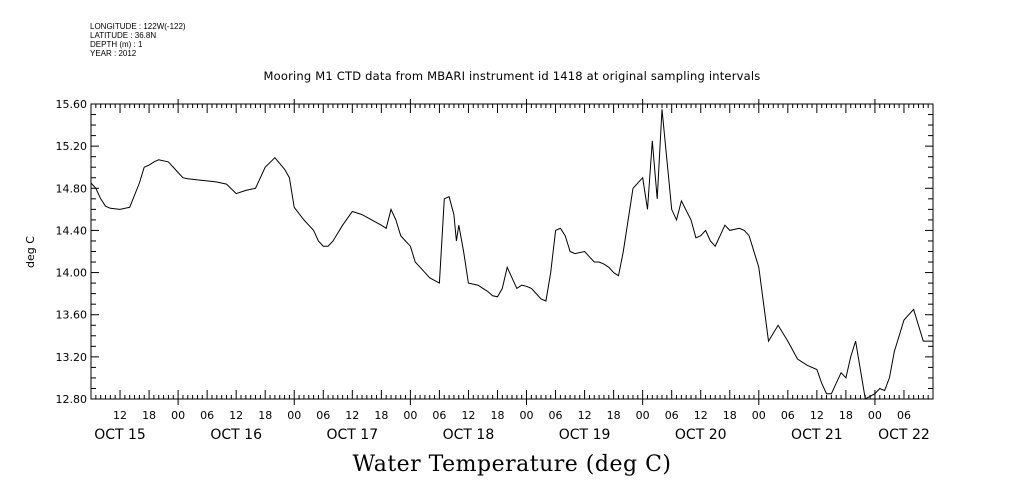 The image size is (1009, 504). I want to click on depth-text: DEPTH (m) : 1, so click(116, 44).